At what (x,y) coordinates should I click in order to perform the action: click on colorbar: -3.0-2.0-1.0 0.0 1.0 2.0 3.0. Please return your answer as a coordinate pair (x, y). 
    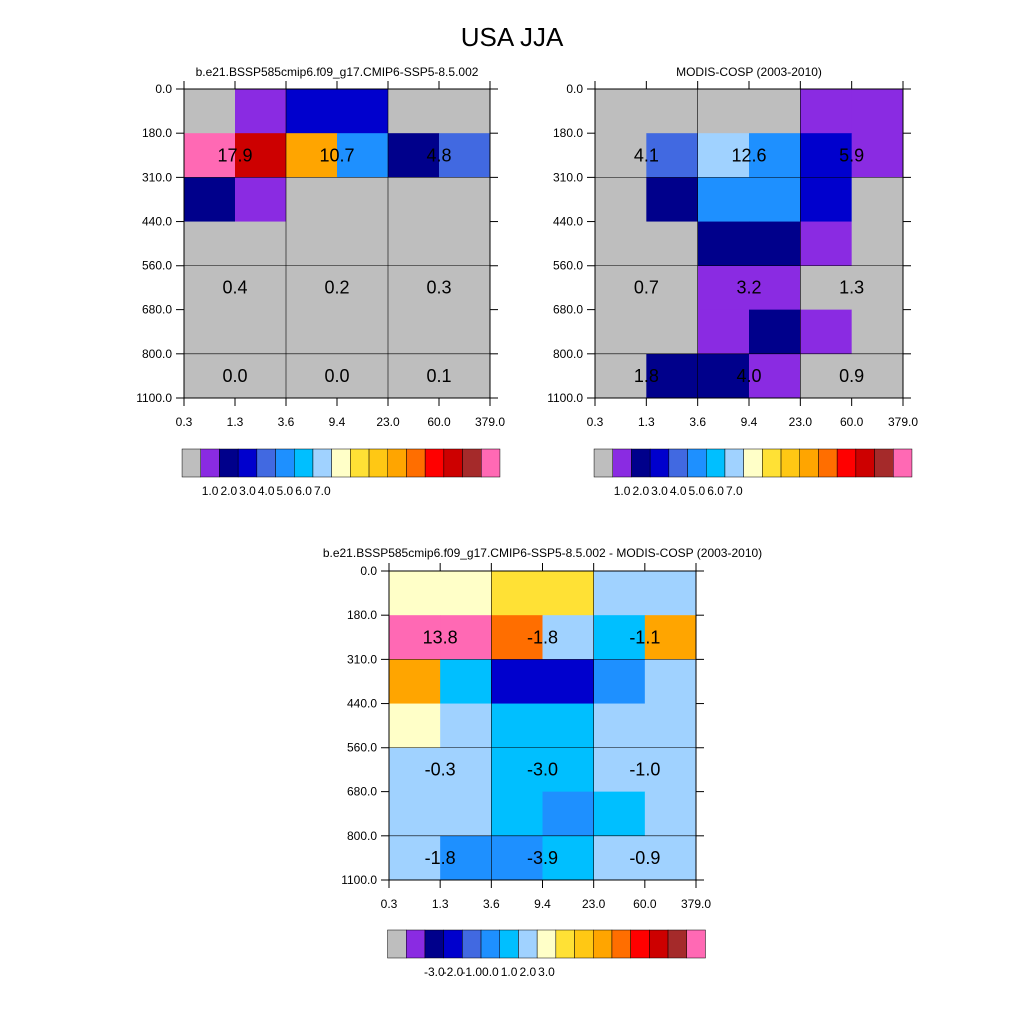
    Looking at the image, I should click on (546, 954).